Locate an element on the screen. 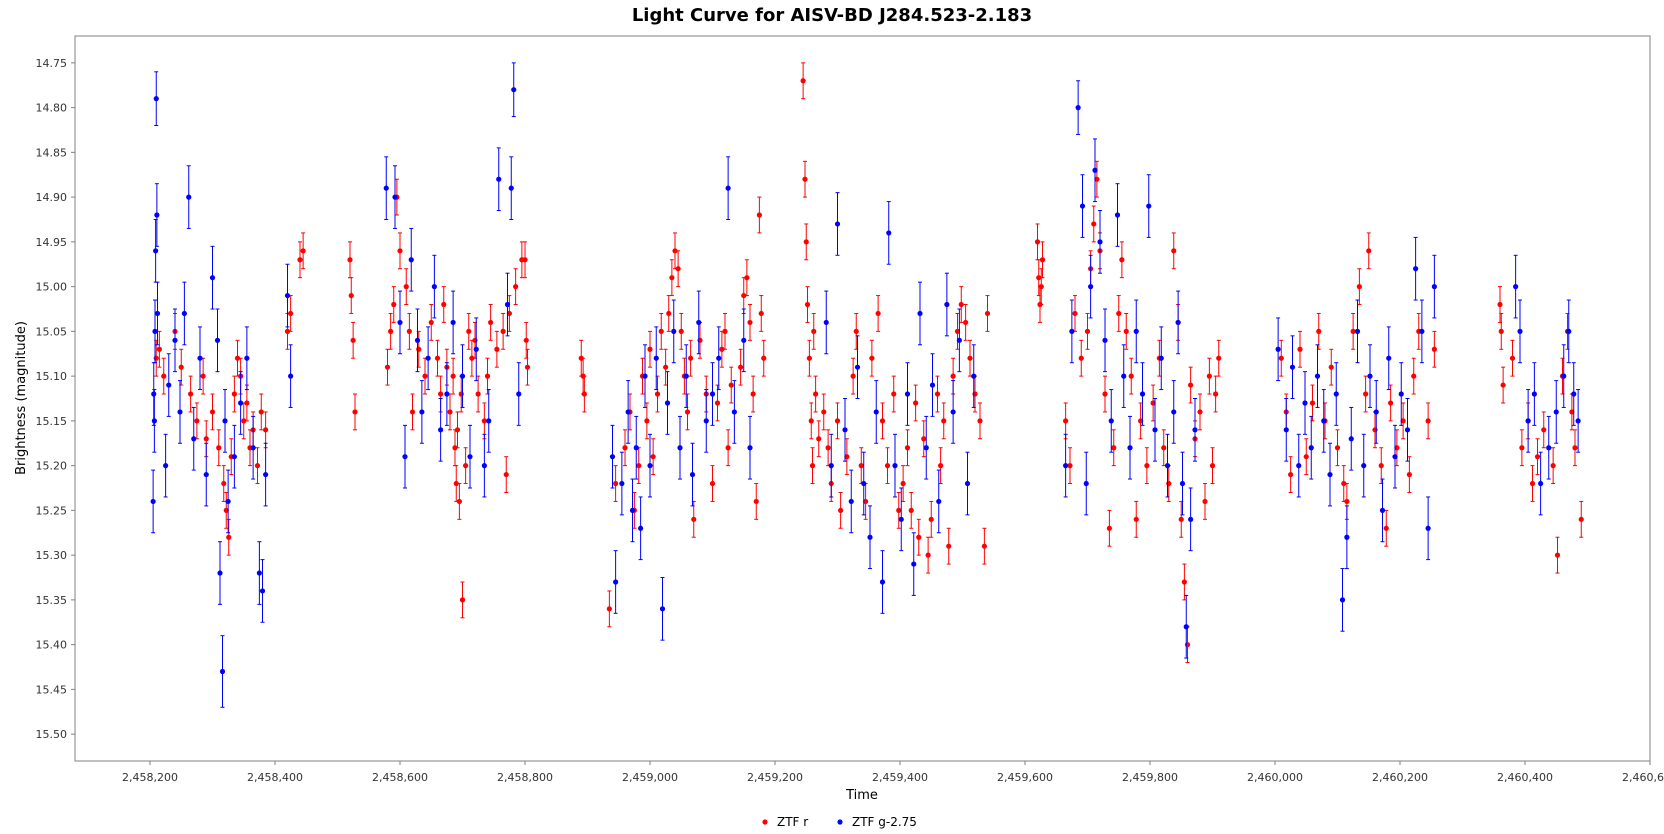 Image resolution: width=1664 pixels, height=834 pixels. y-tick-label: 15.45 is located at coordinates (52, 689).